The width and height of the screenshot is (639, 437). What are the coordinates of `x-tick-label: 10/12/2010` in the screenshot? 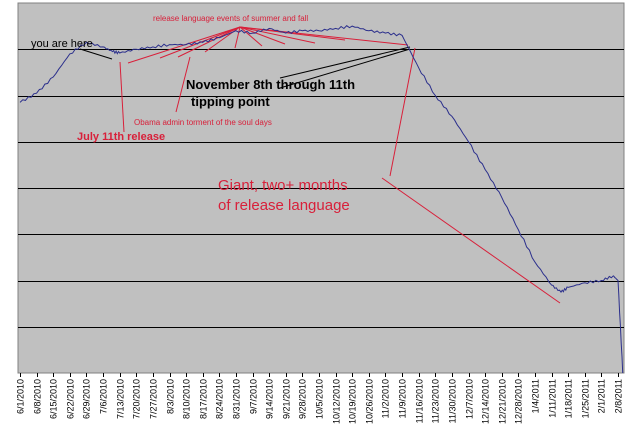 It's located at (337, 401).